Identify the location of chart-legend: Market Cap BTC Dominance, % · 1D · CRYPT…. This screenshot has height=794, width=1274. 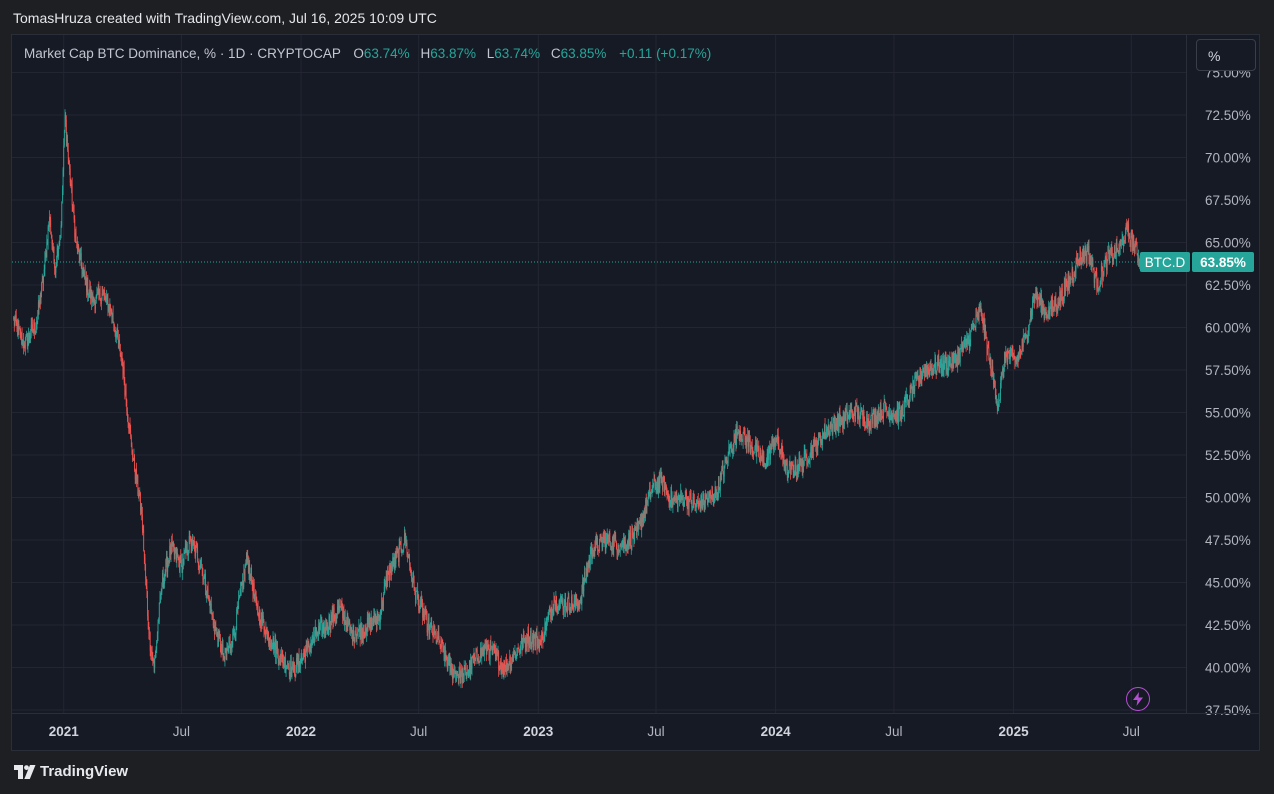
(367, 53).